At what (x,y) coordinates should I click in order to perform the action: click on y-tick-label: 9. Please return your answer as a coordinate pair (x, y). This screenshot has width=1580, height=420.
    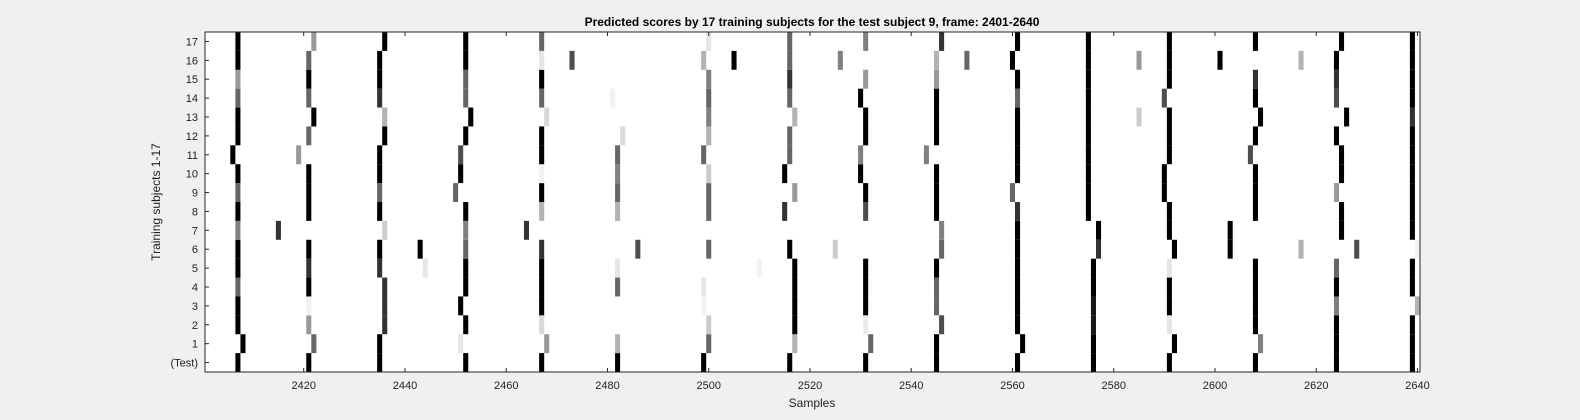
    Looking at the image, I should click on (195, 194).